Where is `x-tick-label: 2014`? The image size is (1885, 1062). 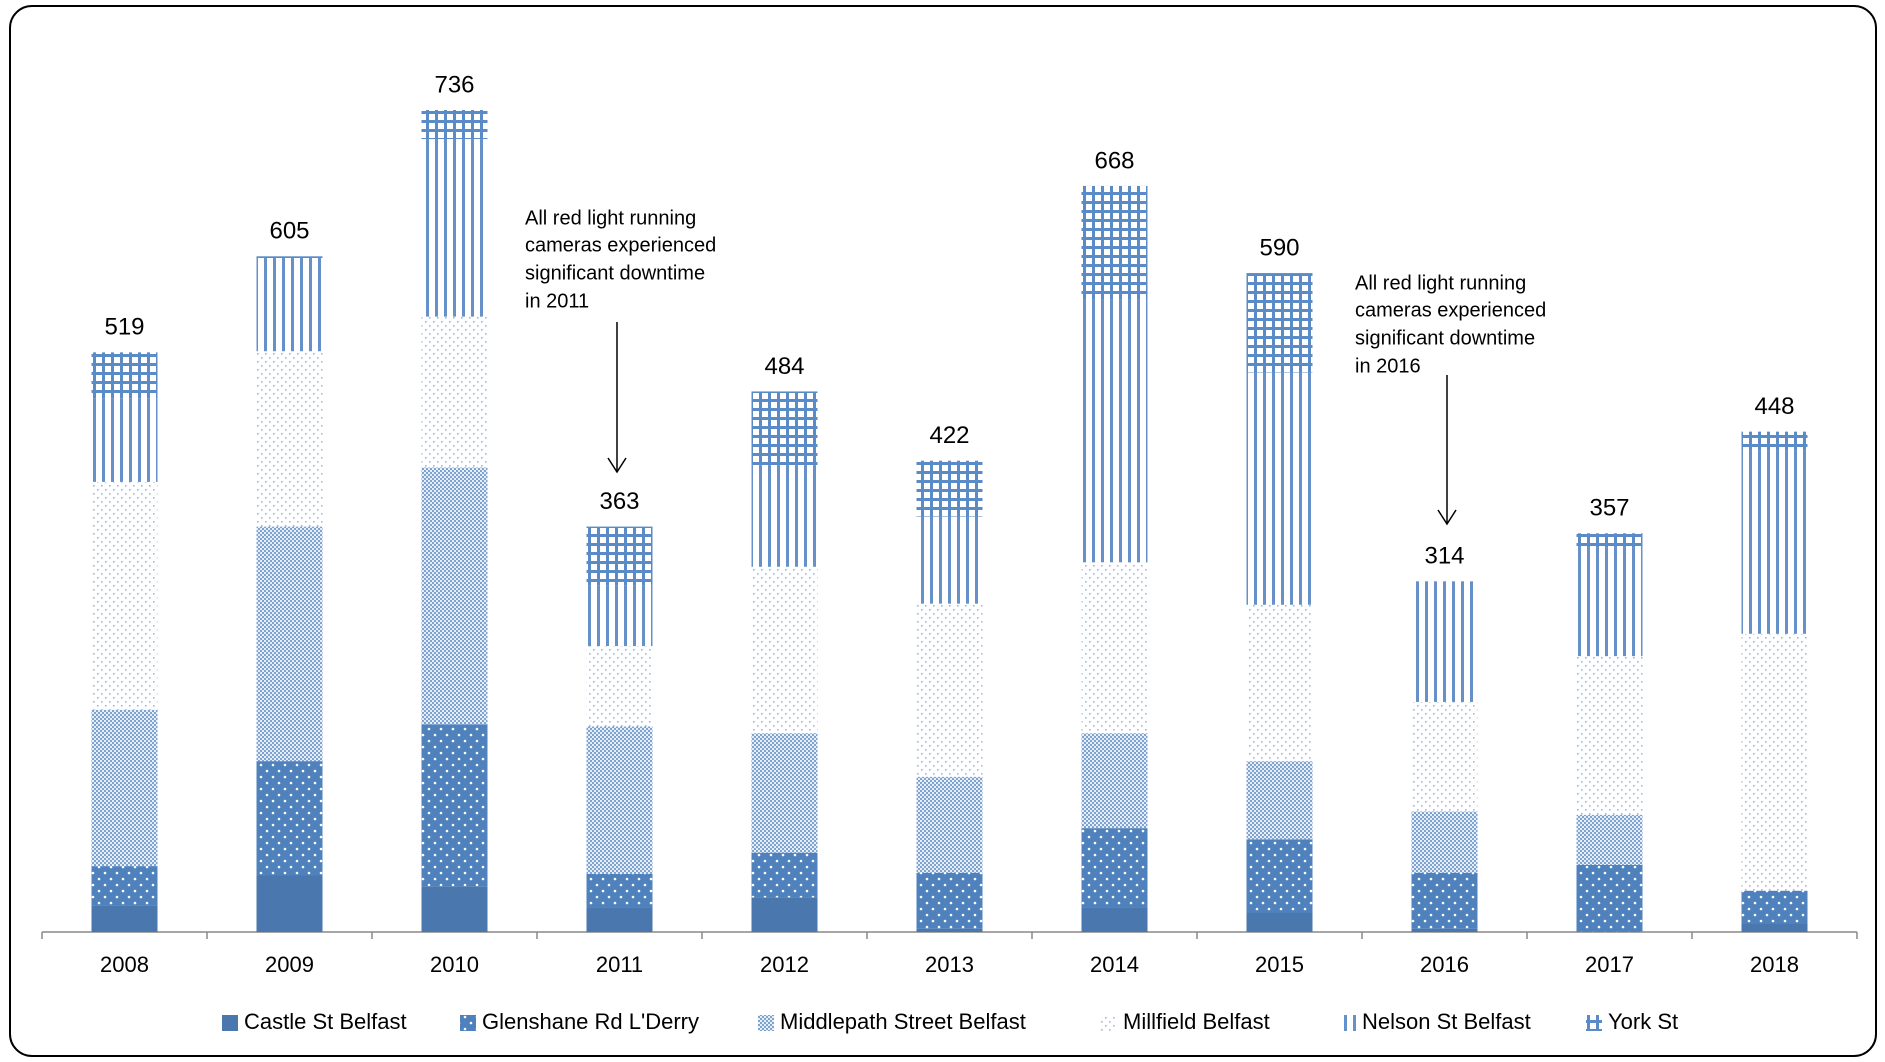
x-tick-label: 2014 is located at coordinates (1114, 964).